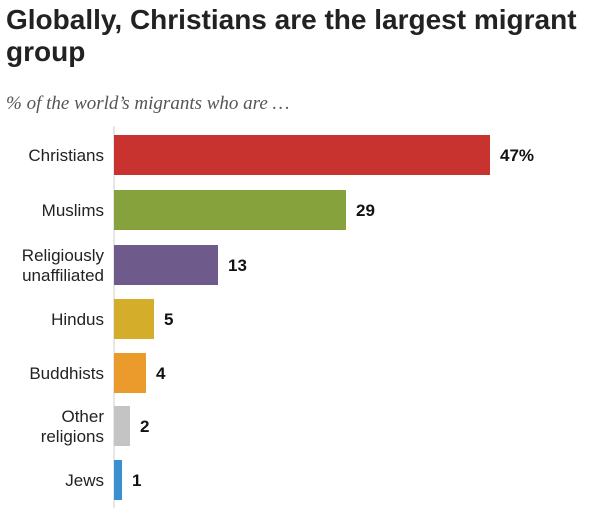 The height and width of the screenshot is (516, 610). I want to click on bar-muslims, so click(230, 210).